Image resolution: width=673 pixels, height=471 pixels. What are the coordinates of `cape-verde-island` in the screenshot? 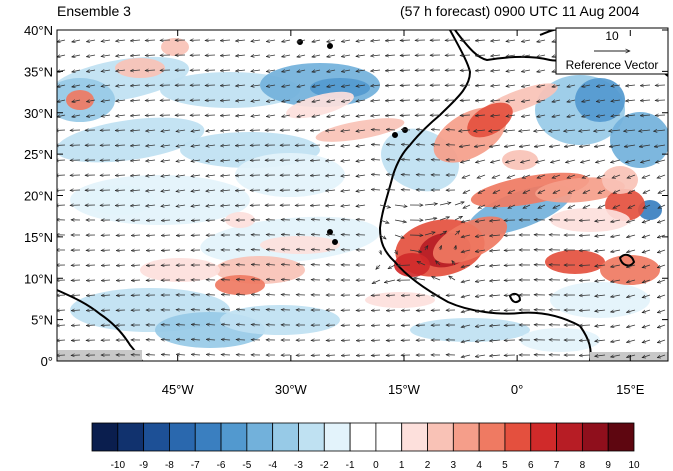 It's located at (330, 232).